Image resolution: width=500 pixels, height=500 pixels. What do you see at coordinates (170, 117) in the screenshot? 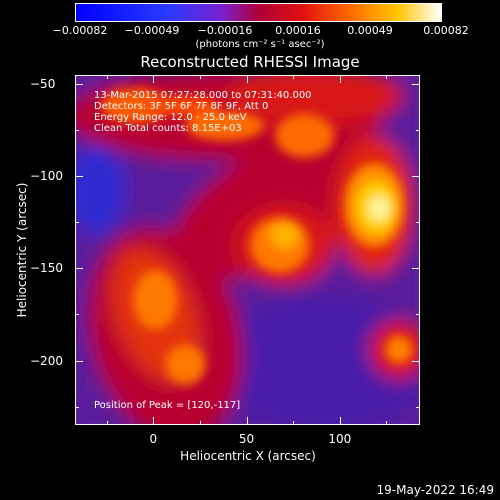
I see `annotation-energy: Energy Range: 12.0 - 25.0 keV` at bounding box center [170, 117].